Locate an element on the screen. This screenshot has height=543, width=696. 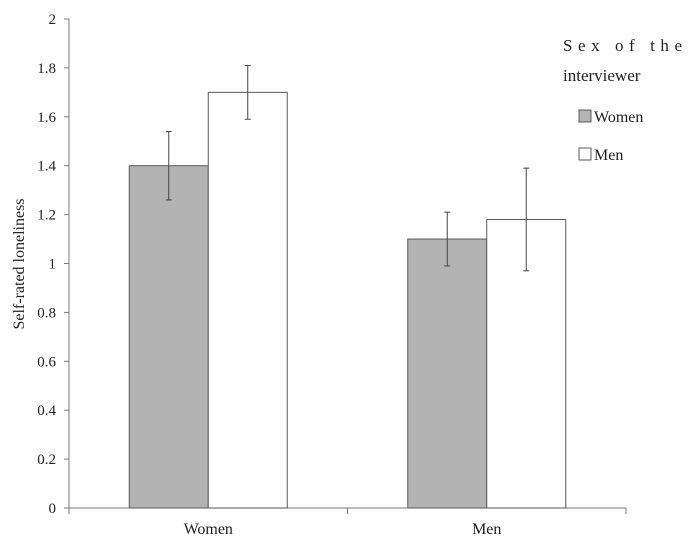
bar-women-interviewer-women is located at coordinates (168, 337).